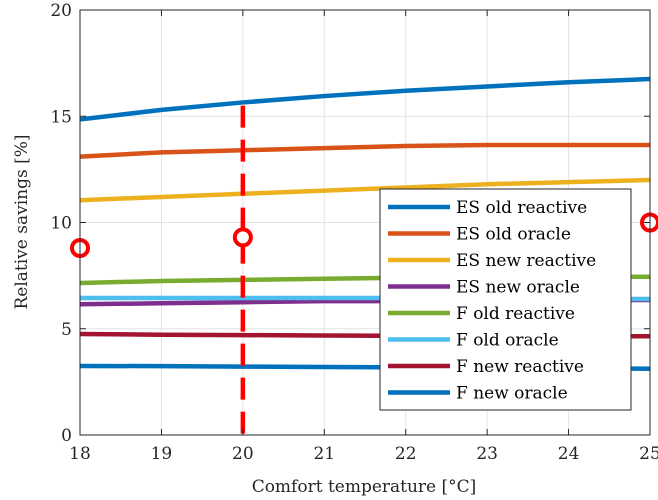 The width and height of the screenshot is (658, 500). What do you see at coordinates (22, 221) in the screenshot?
I see `y-axis-label: Relative savings [%]` at bounding box center [22, 221].